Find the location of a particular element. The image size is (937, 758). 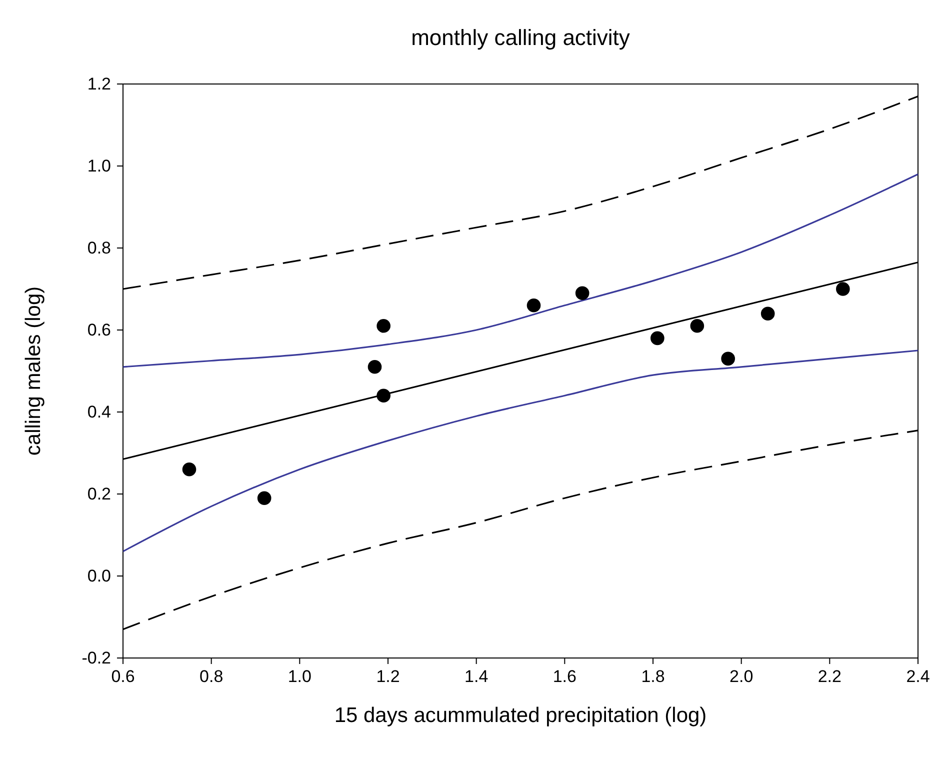

x-tick-label: 0.6 is located at coordinates (123, 676).